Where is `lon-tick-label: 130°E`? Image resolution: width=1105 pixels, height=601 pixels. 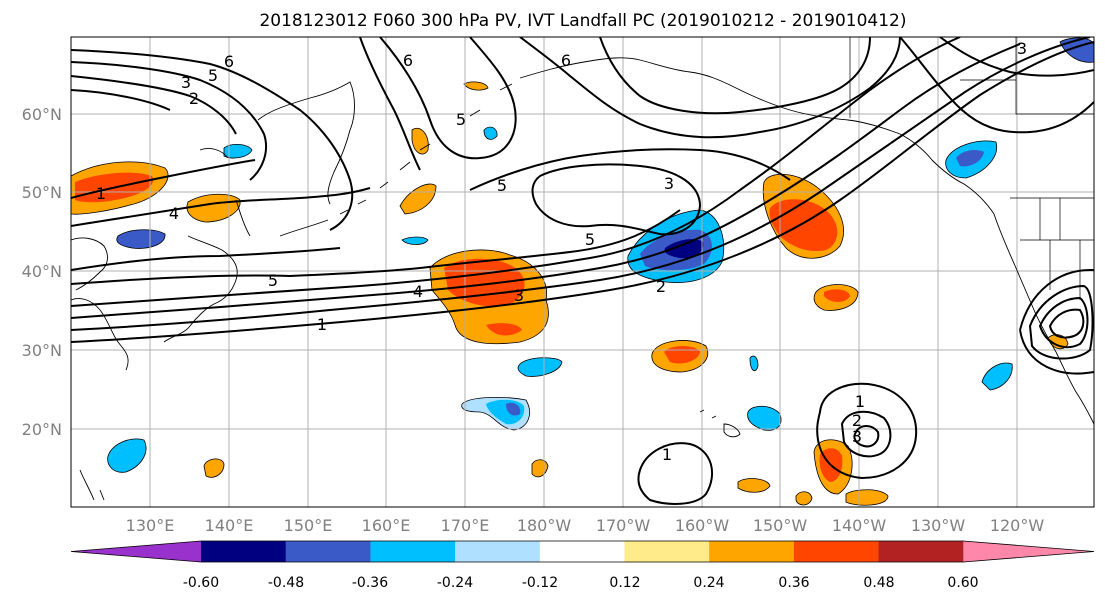
lon-tick-label: 130°E is located at coordinates (150, 525).